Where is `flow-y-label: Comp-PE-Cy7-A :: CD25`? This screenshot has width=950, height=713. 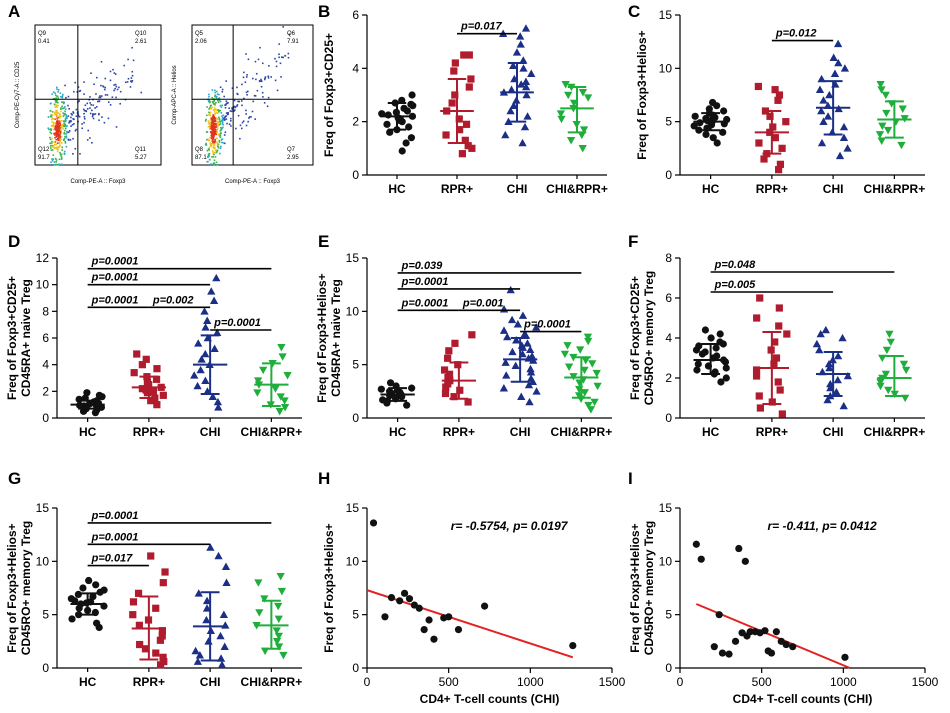
flow-y-label: Comp-PE-Cy7-A :: CD25 is located at coordinates (18, 94).